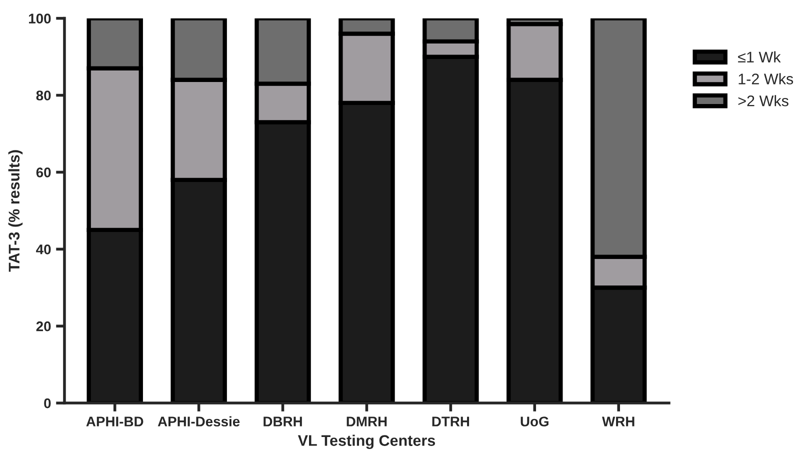 The height and width of the screenshot is (458, 806). Describe the element at coordinates (199, 421) in the screenshot. I see `x-tick-label: APHI-Dessie` at that location.